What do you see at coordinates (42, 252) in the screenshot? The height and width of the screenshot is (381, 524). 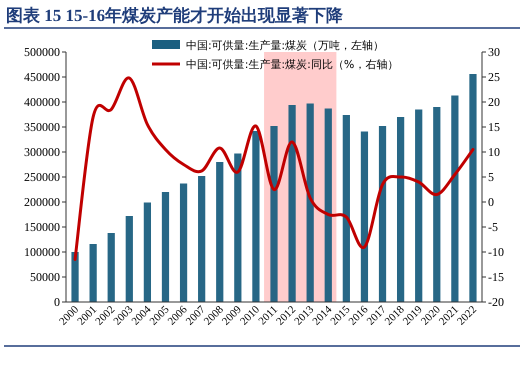 I see `y-tick-label: 100000` at bounding box center [42, 252].